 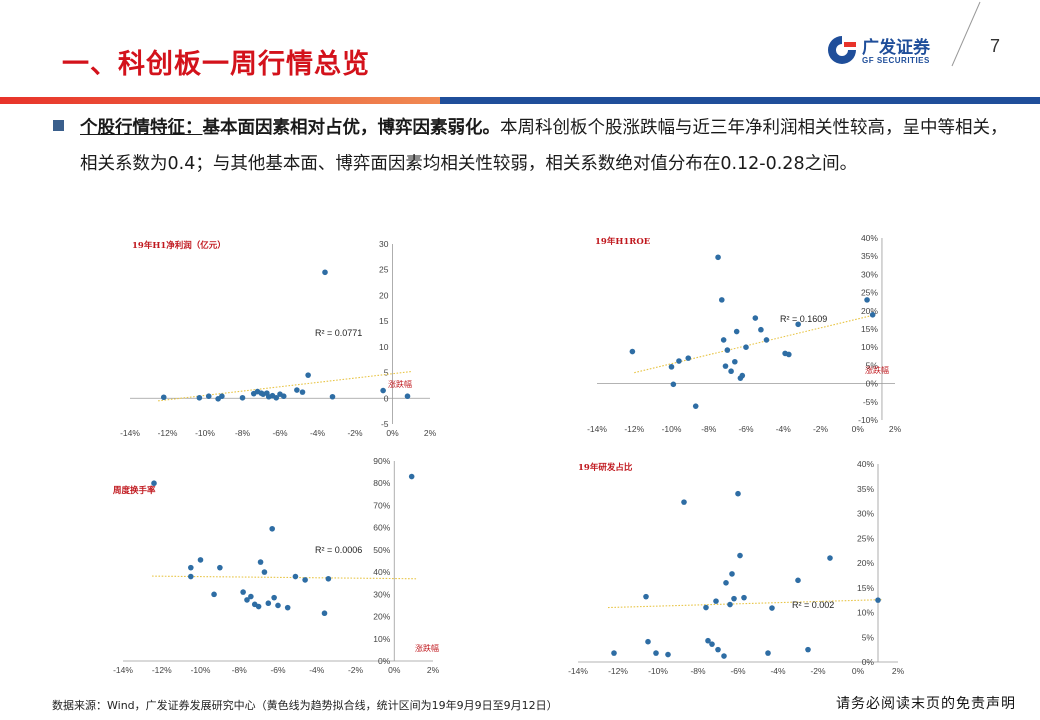 What do you see at coordinates (384, 321) in the screenshot?
I see `y-tick-label: 15` at bounding box center [384, 321].